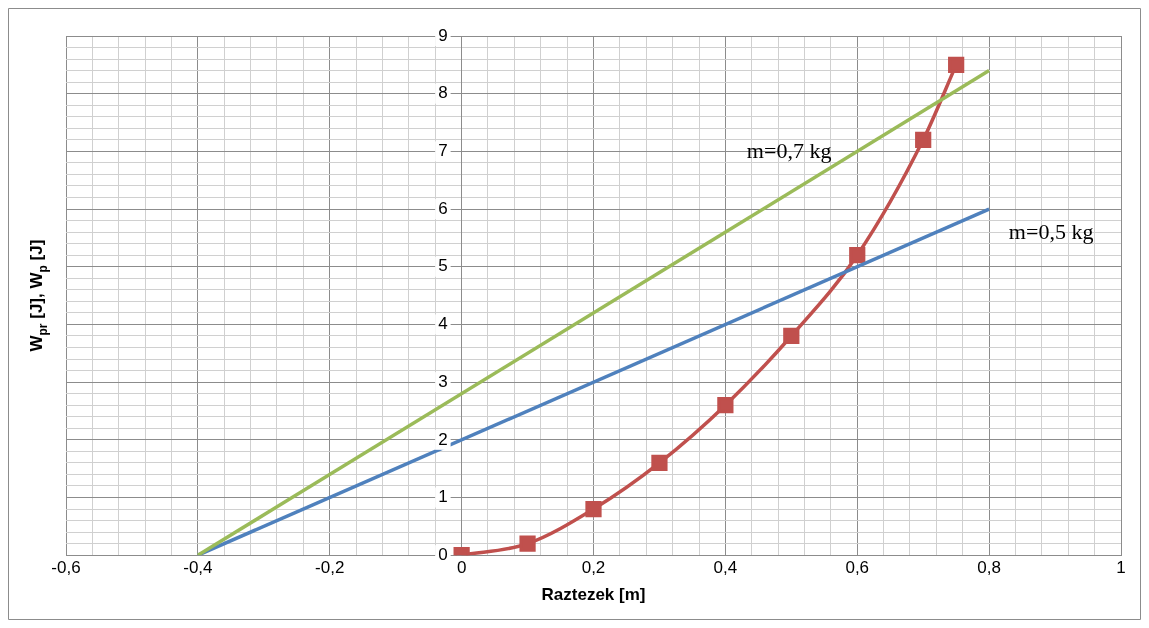  Describe the element at coordinates (857, 568) in the screenshot. I see `x-tick-label: 0,6` at that location.